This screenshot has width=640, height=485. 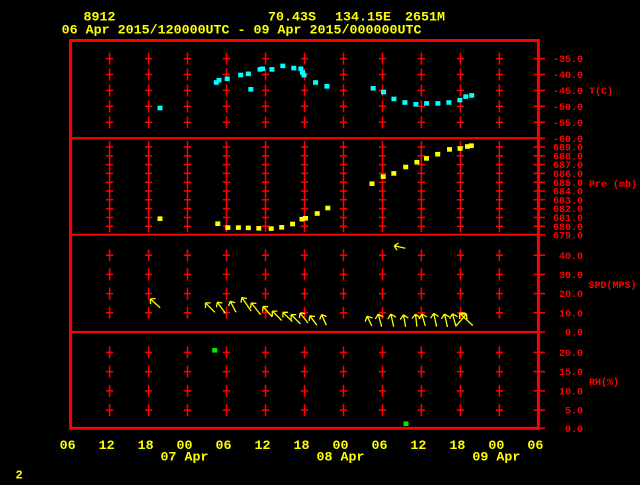 I want to click on svg-text: -35.0, so click(x=568, y=60).